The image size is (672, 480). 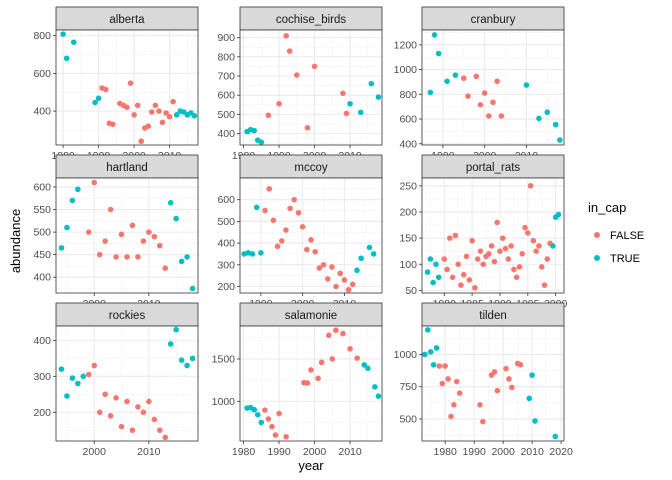 I want to click on legend-marker-false, so click(x=597, y=235).